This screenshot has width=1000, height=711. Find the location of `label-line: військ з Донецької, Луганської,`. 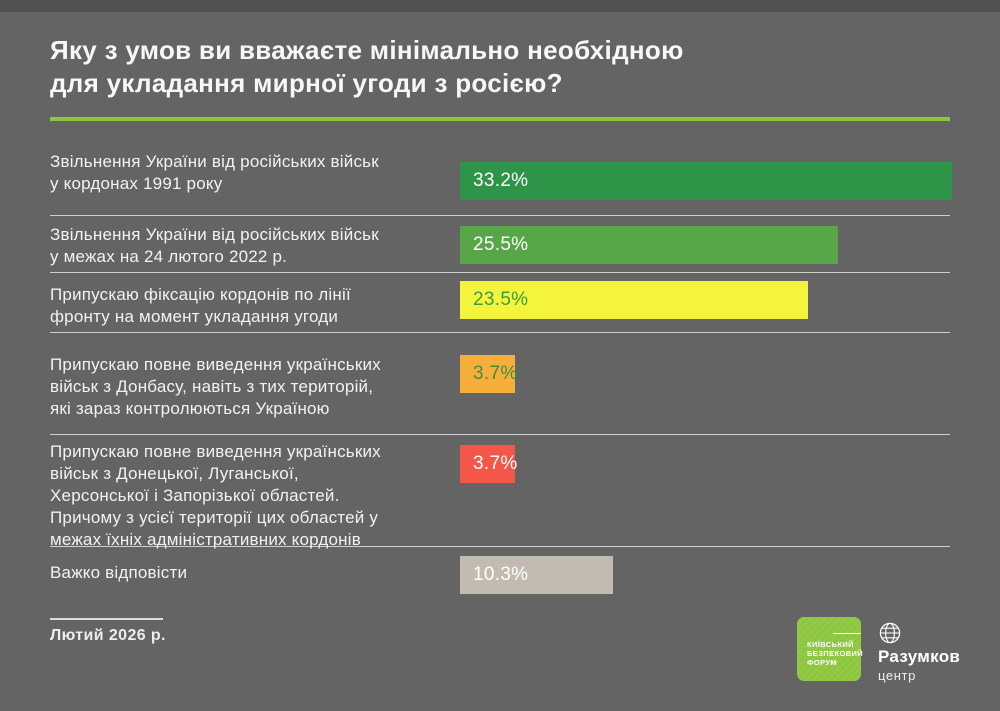

label-line: військ з Донецької, Луганської, is located at coordinates (174, 473).